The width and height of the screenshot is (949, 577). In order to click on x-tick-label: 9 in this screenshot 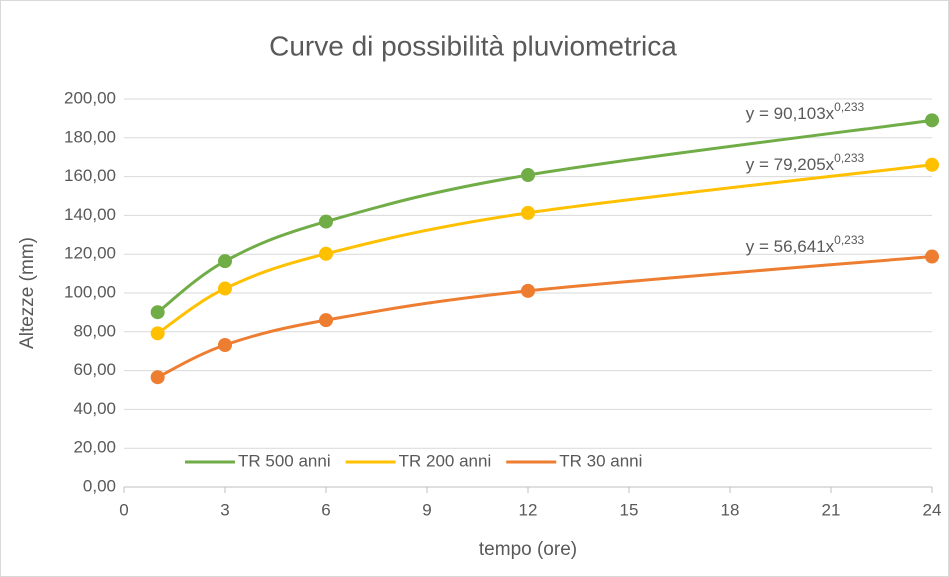, I will do `click(426, 509)`.